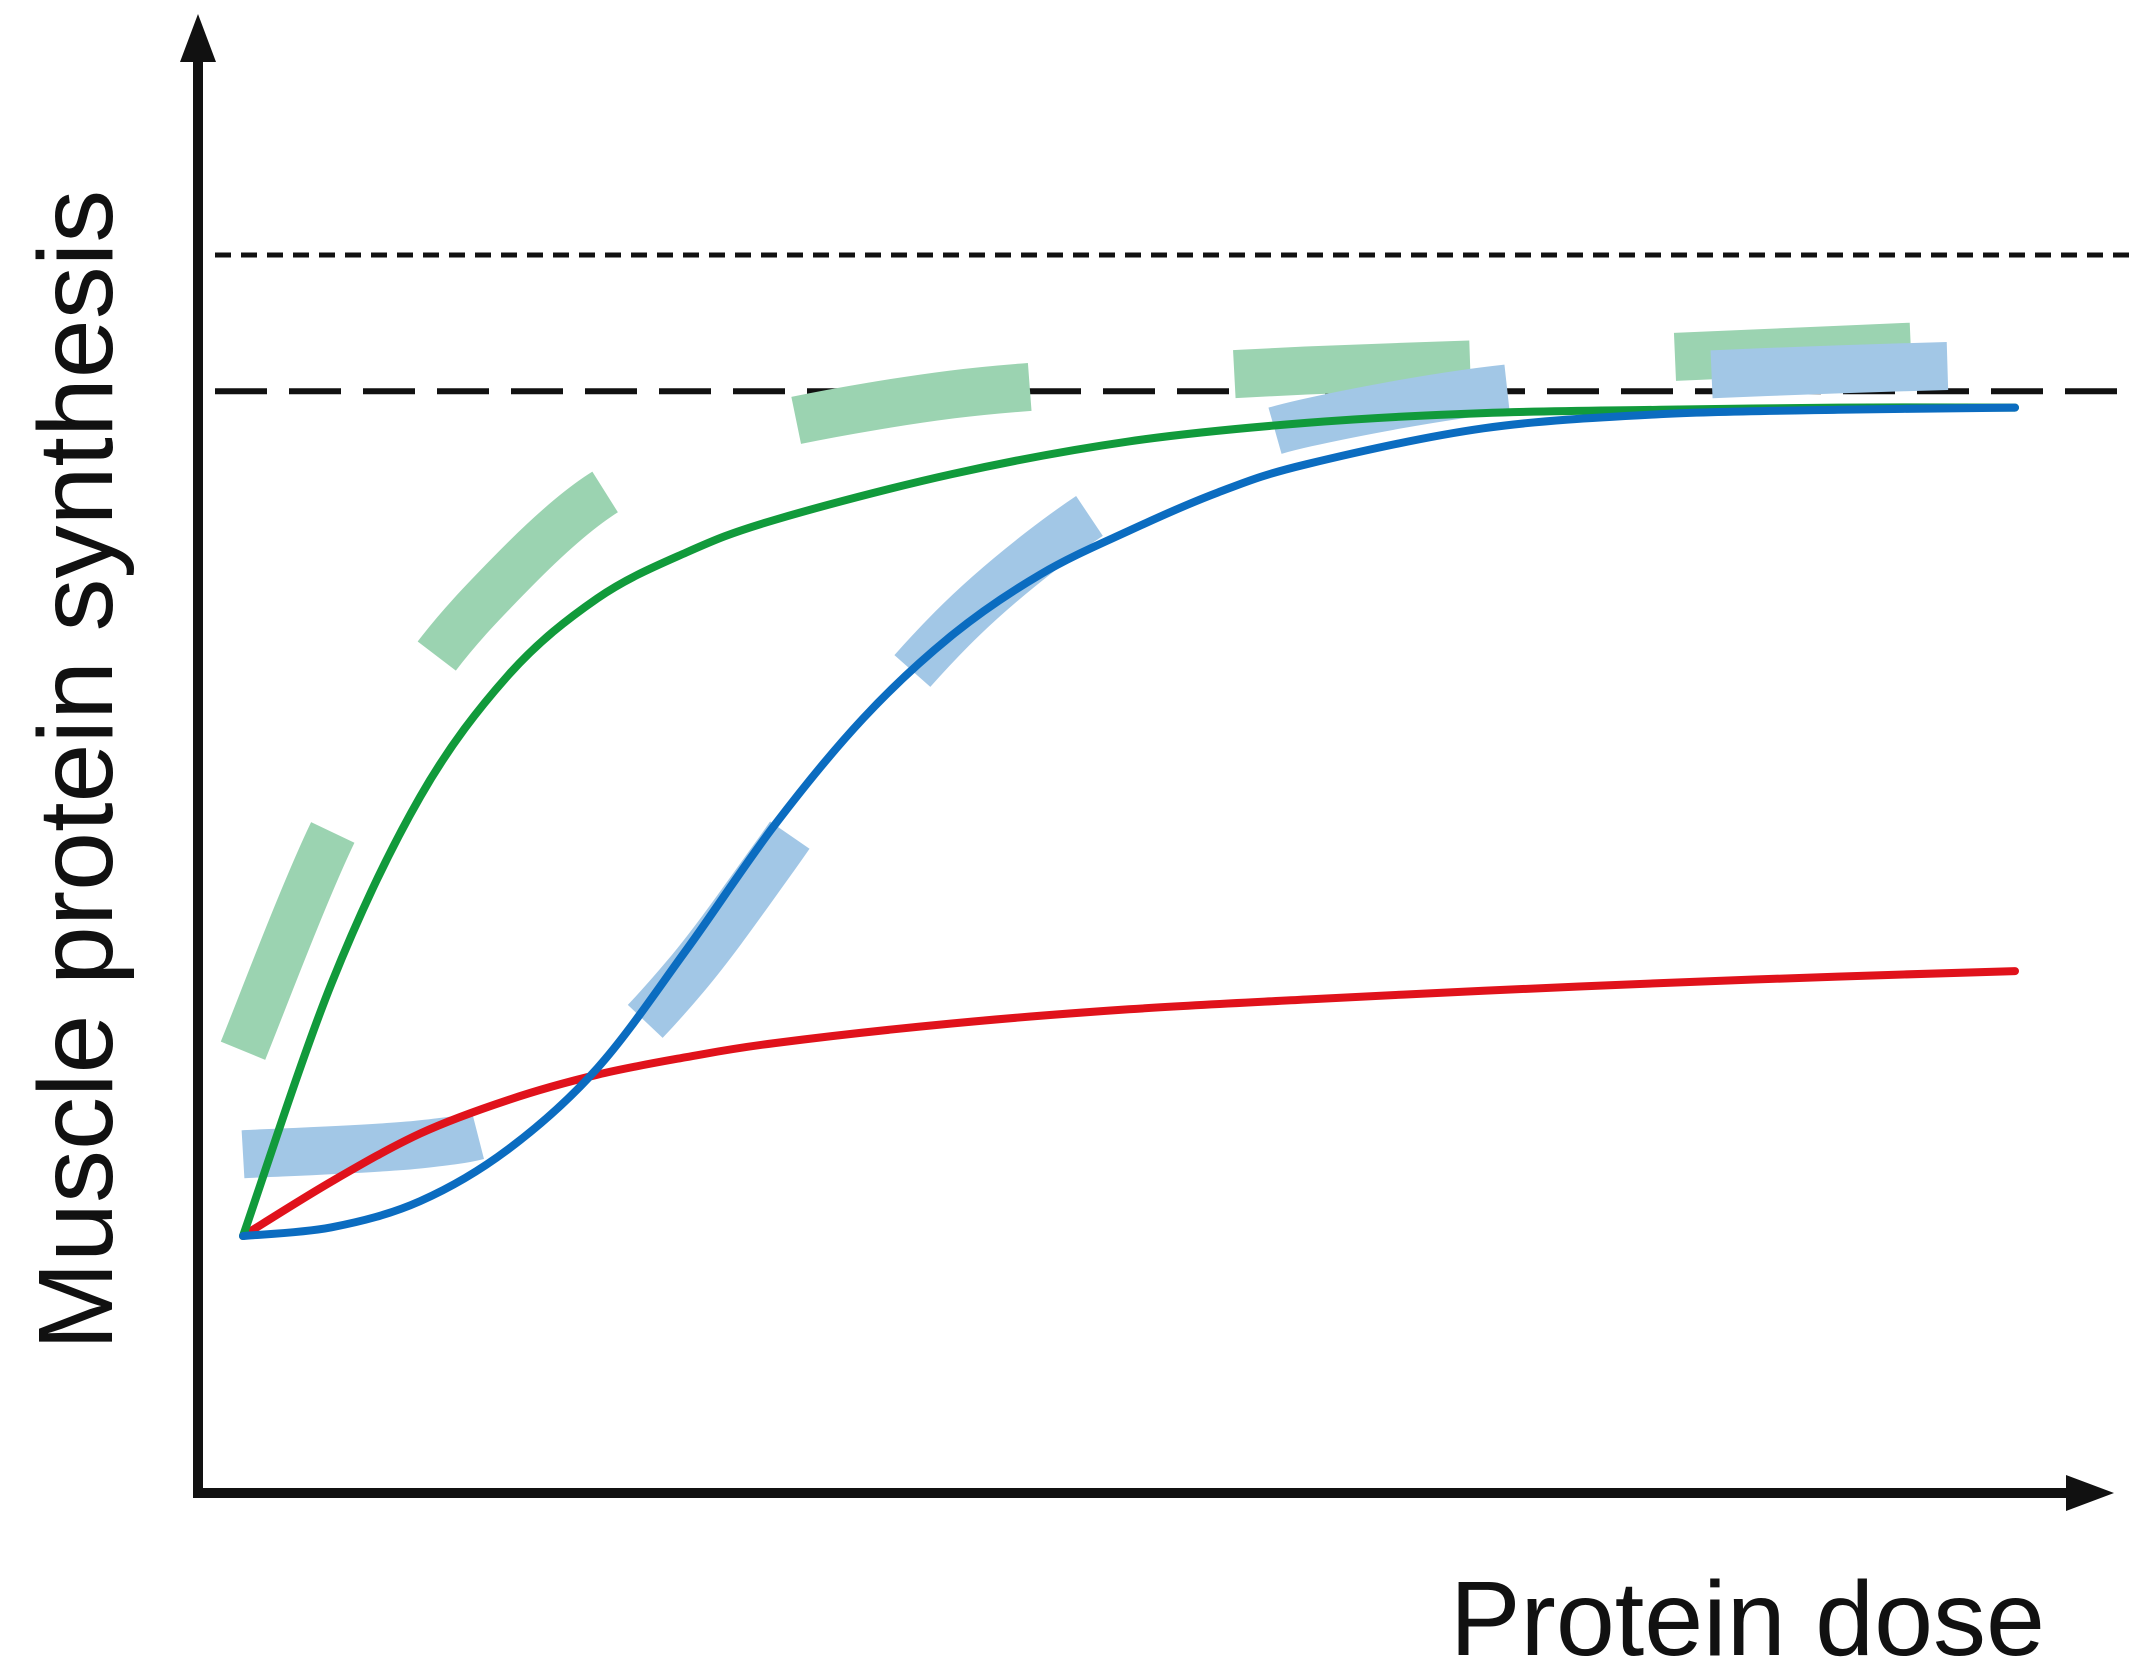 The image size is (2129, 1677). Describe the element at coordinates (1747, 1618) in the screenshot. I see `x-axis-label: Protein dose` at that location.